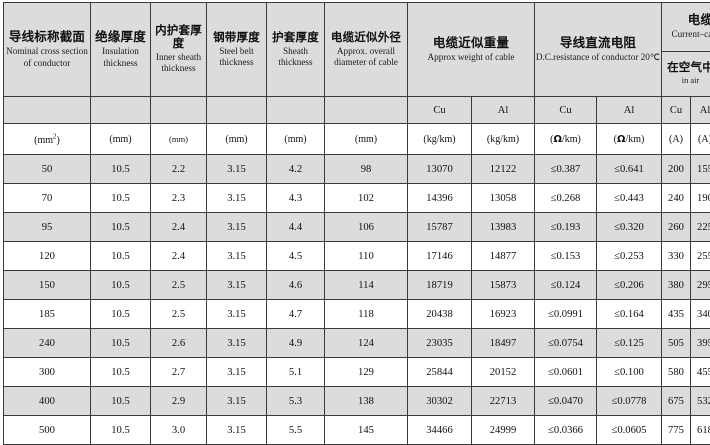 This screenshot has height=445, width=710. I want to click on unit-weight-cu: (kg/km), so click(440, 139).